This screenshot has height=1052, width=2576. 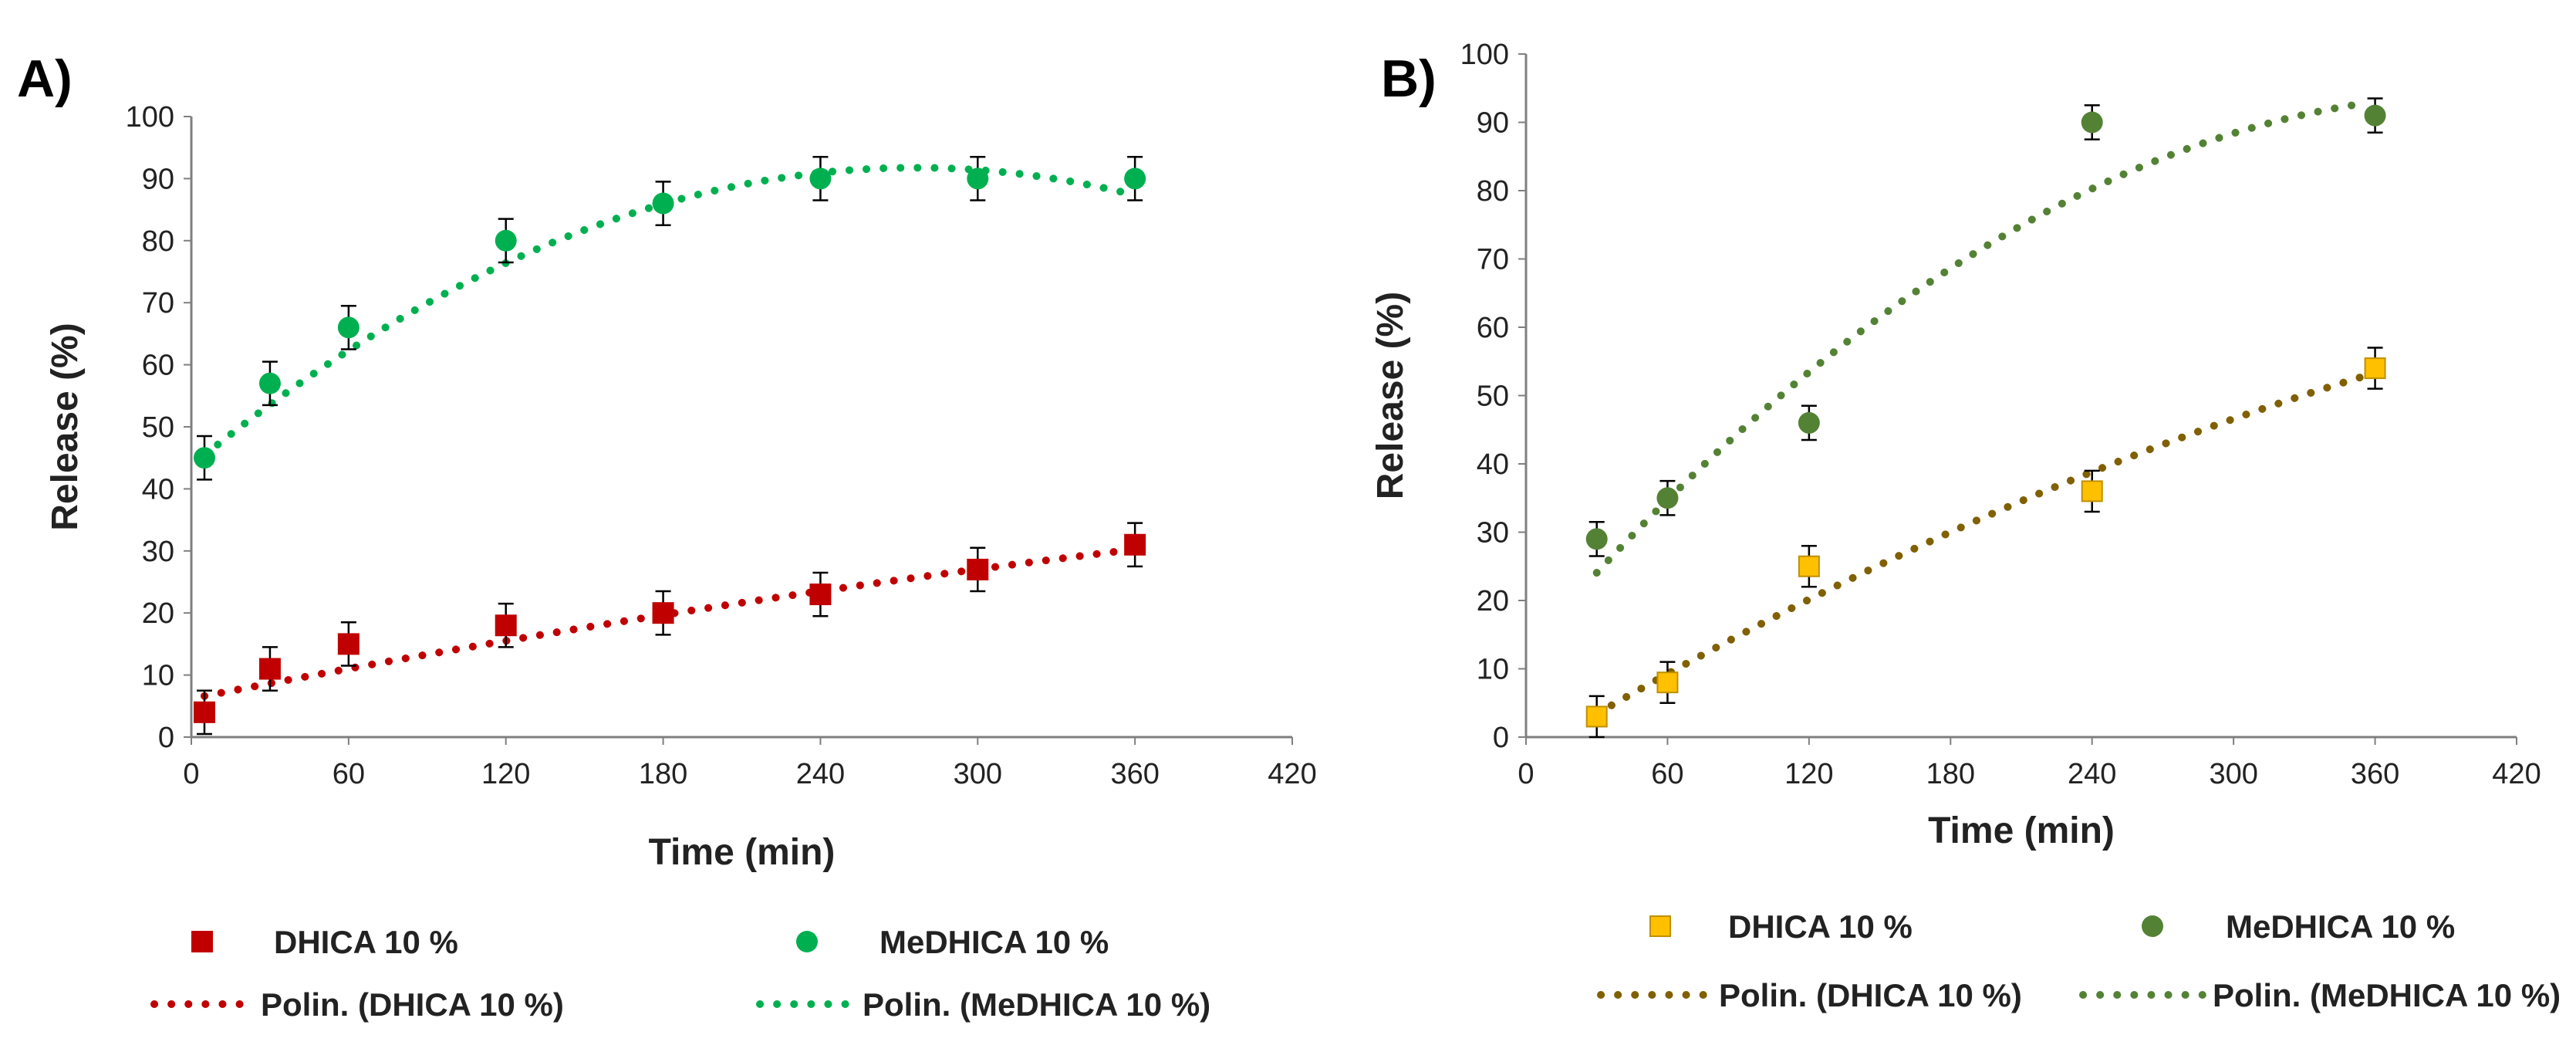 I want to click on panel-label-b: B), so click(x=1409, y=78).